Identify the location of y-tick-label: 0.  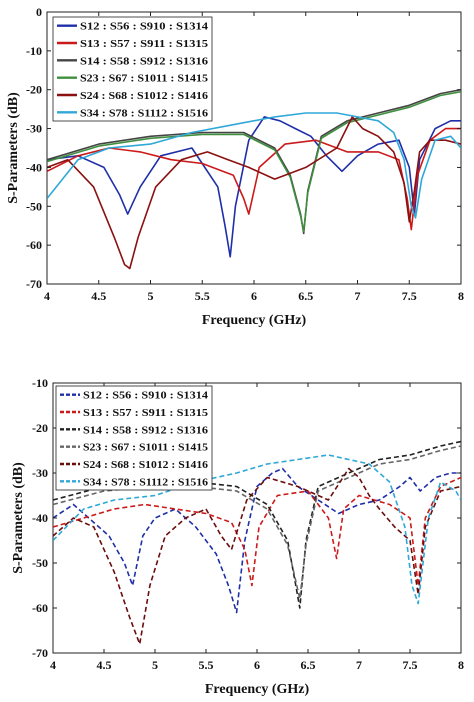
(39, 12).